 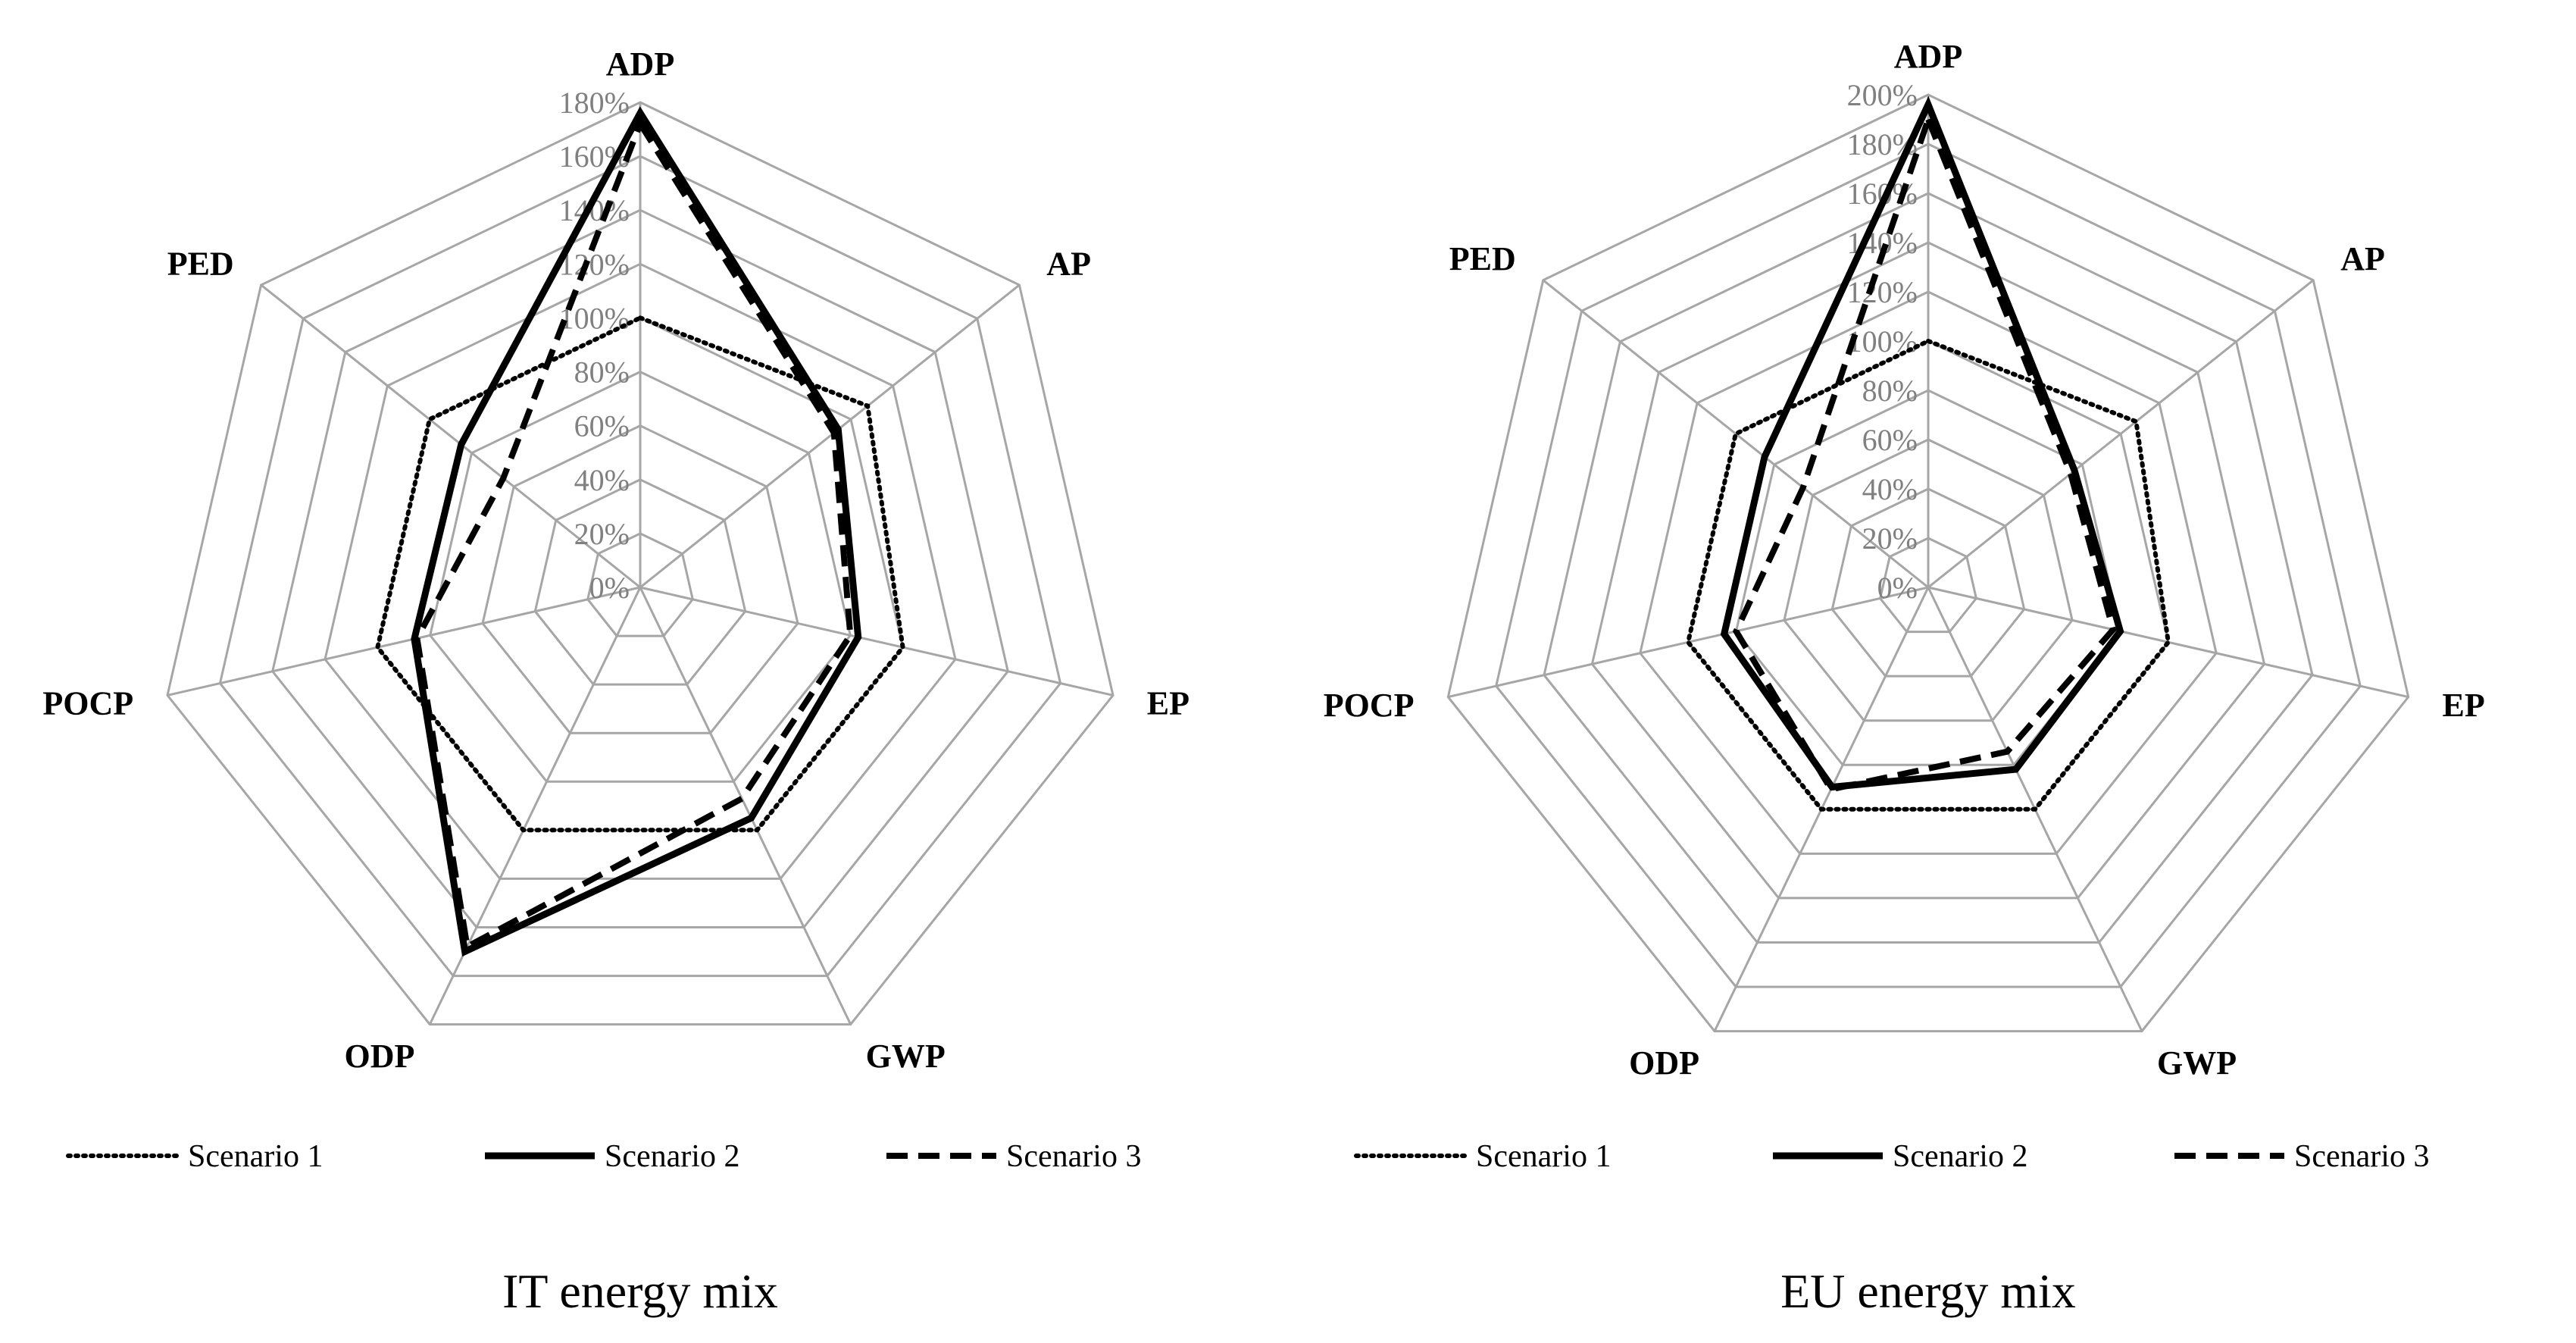 I want to click on tick-label: 100%, so click(x=1883, y=341).